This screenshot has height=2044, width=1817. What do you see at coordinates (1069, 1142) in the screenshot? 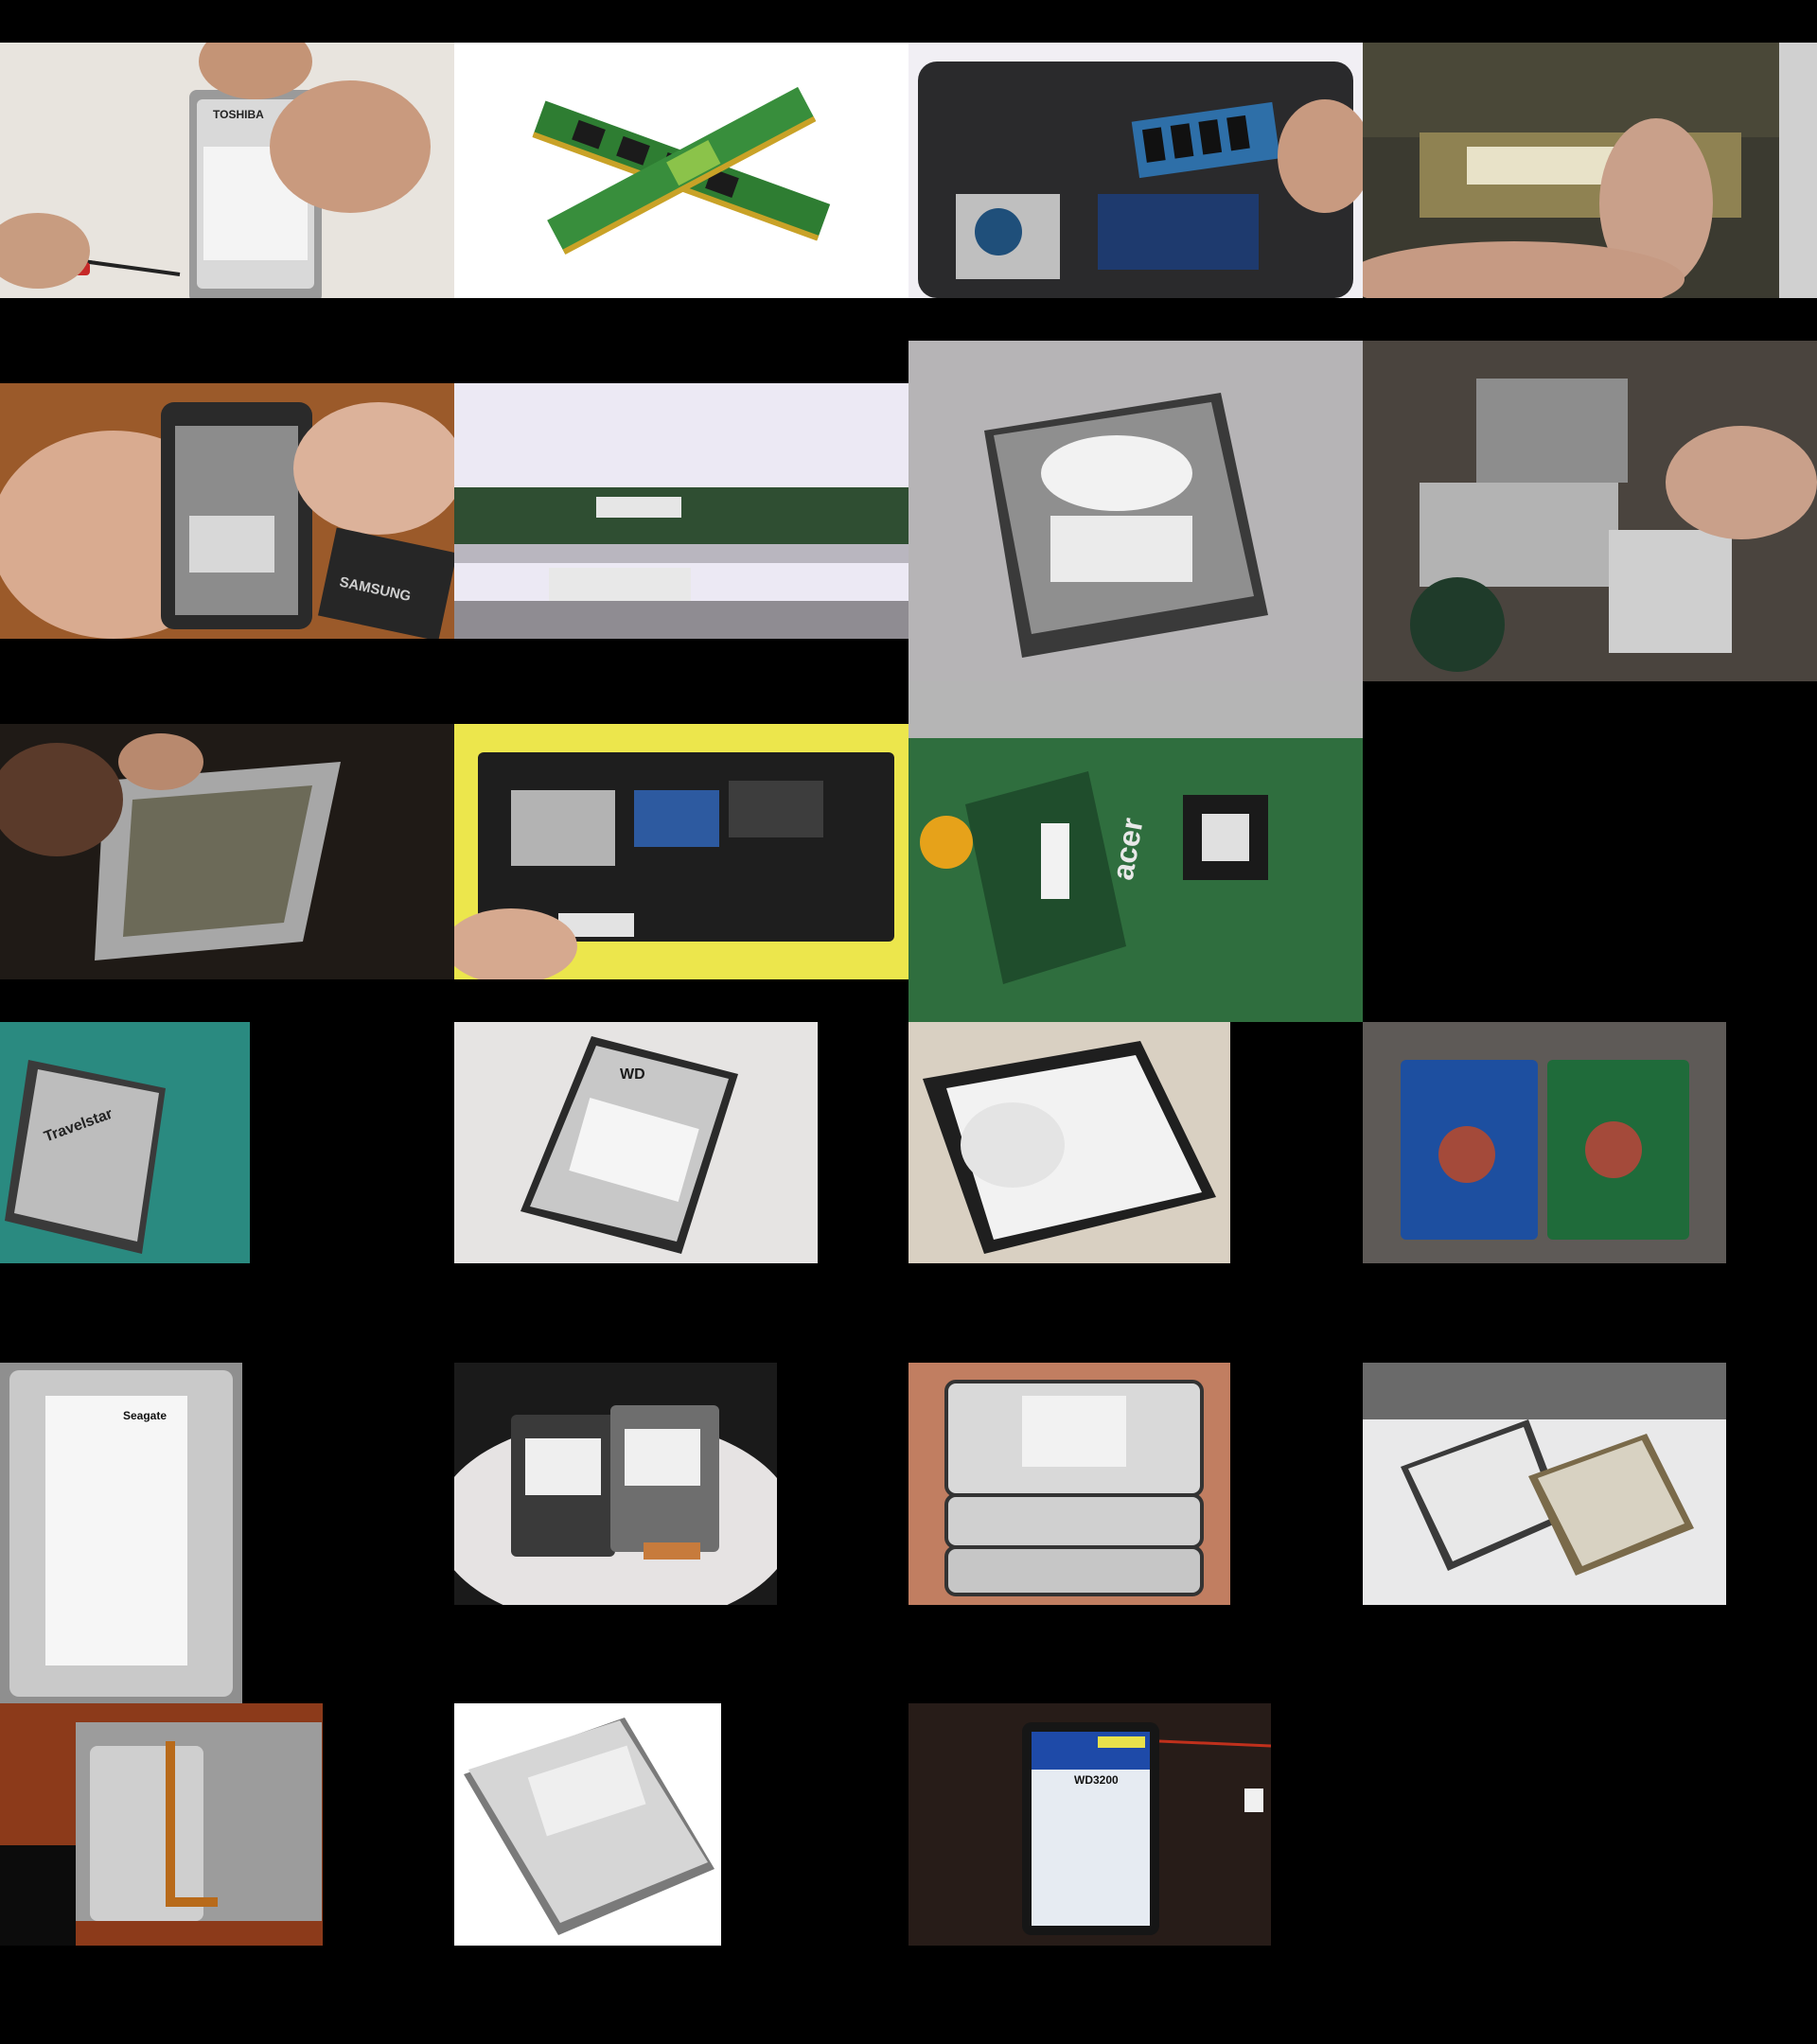
I see `tile-seagate-laptop-hdd` at bounding box center [1069, 1142].